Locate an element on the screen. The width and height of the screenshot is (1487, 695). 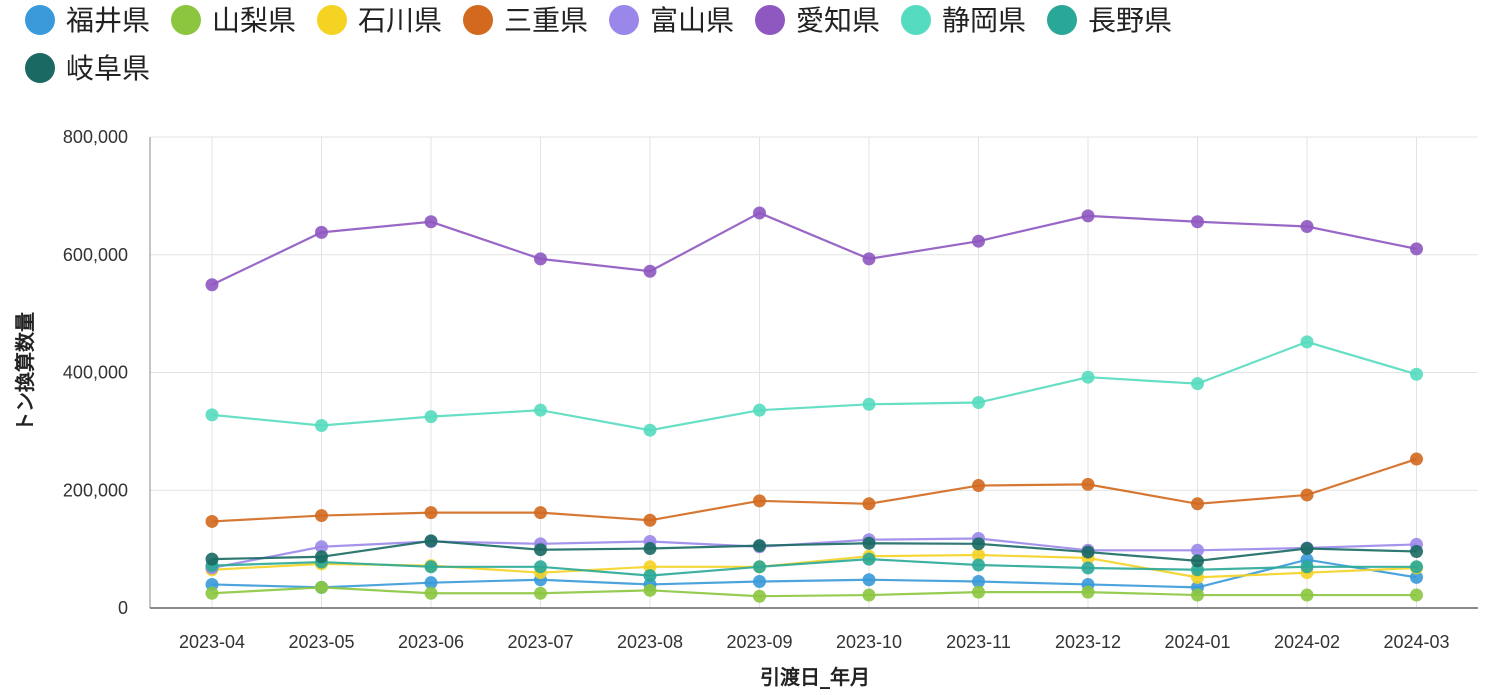
x-tick-label: 2023-11 is located at coordinates (978, 642).